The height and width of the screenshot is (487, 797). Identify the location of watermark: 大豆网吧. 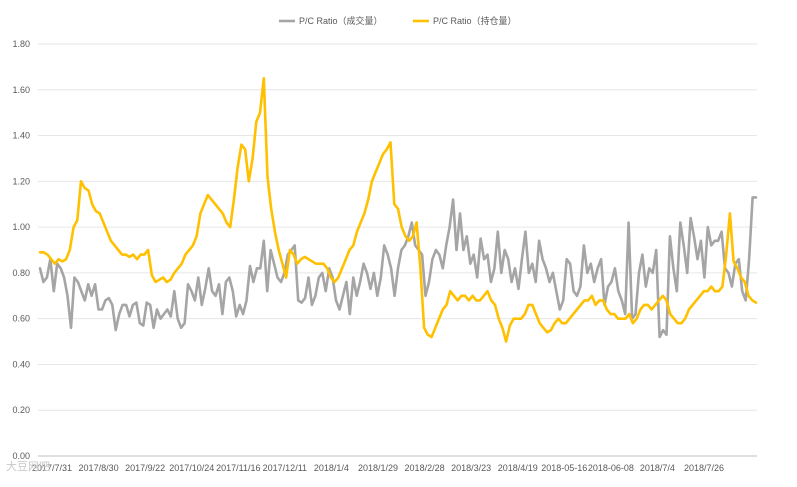
(28, 467).